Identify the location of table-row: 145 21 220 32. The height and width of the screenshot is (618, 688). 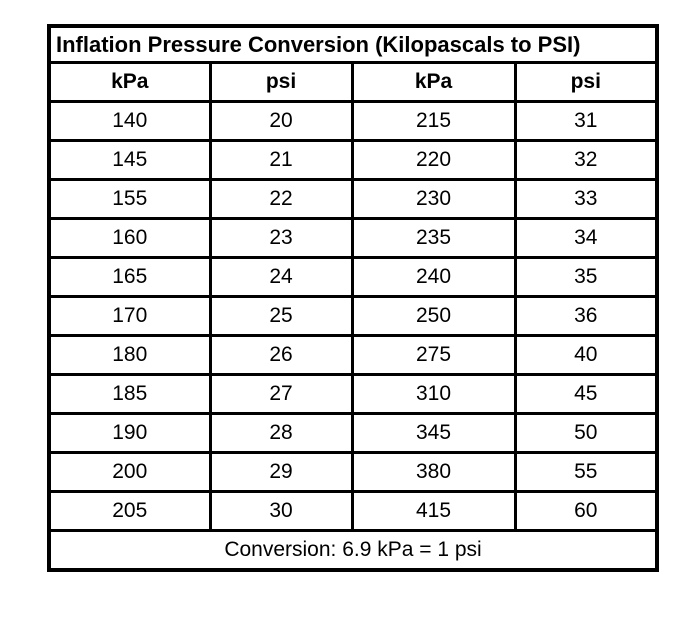
(353, 160).